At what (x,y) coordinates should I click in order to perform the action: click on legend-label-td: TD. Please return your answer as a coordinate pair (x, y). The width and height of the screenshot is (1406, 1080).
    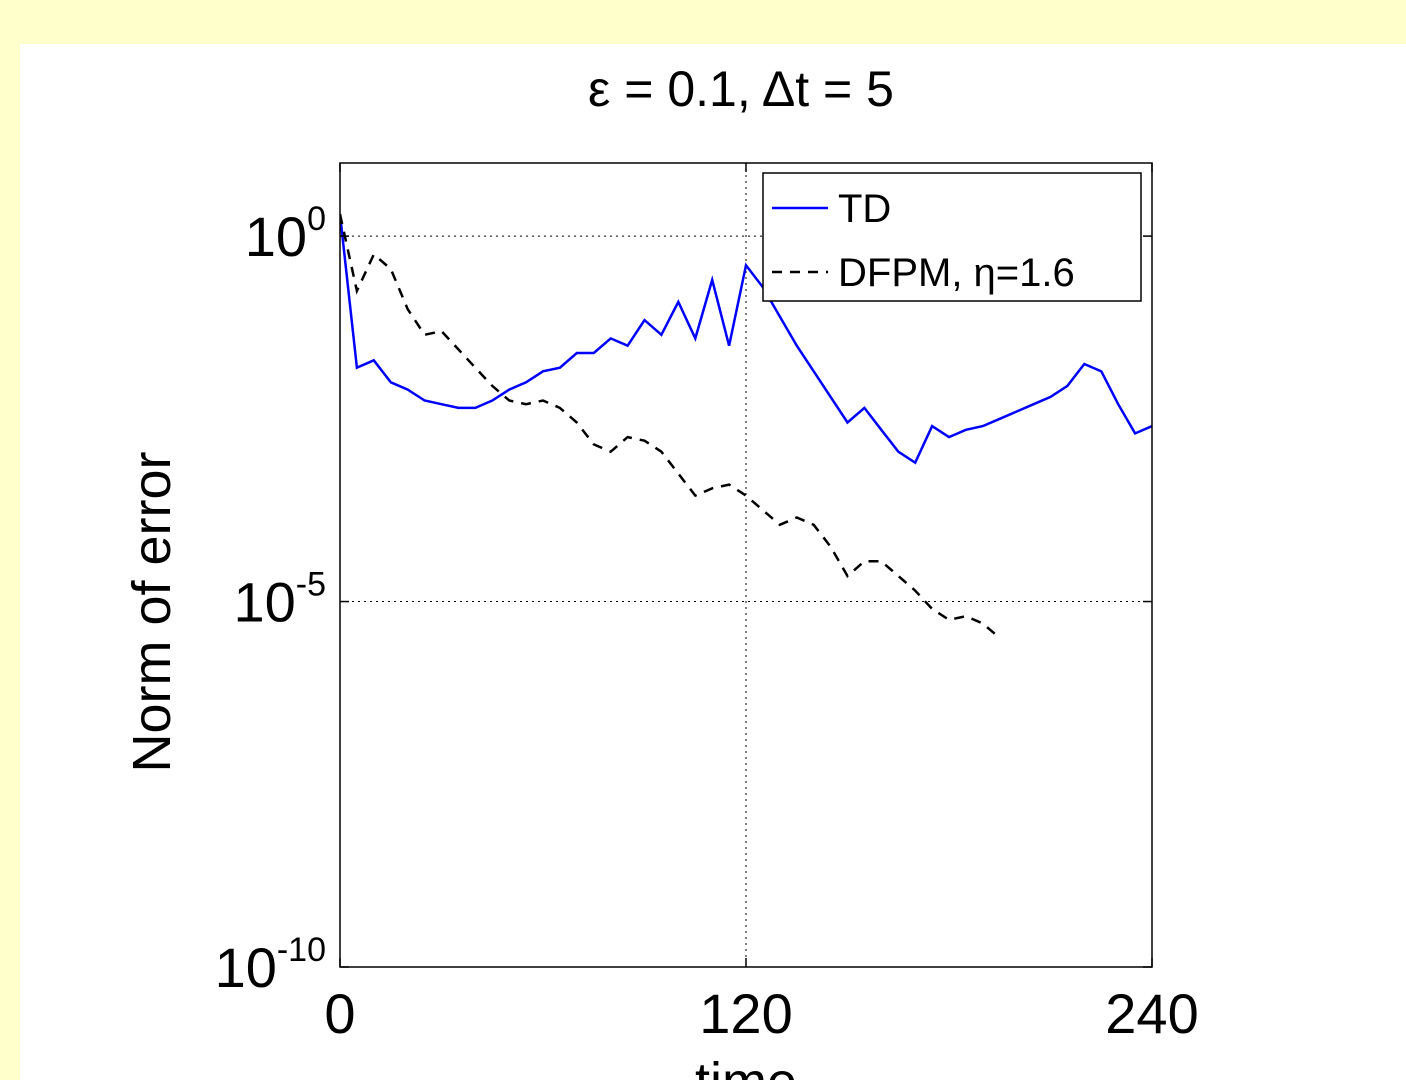
    Looking at the image, I should click on (864, 209).